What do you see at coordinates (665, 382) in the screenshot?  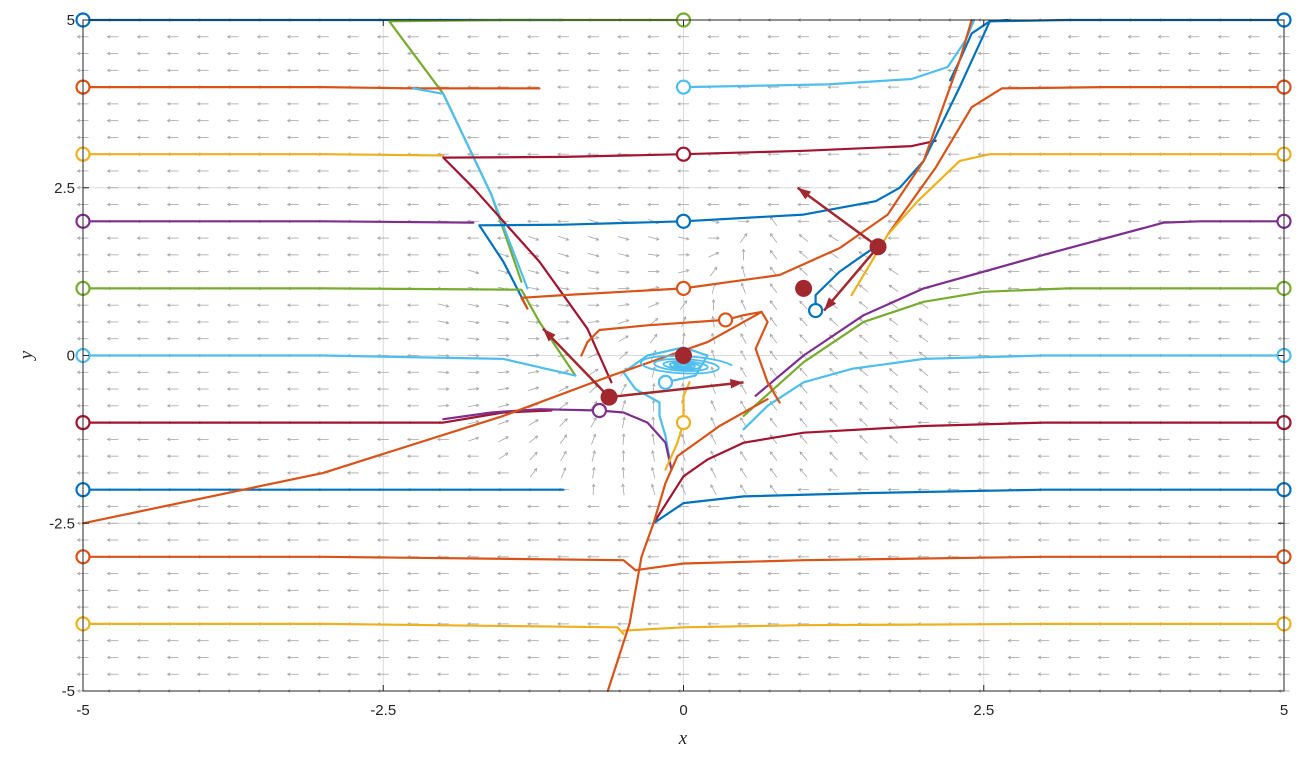 I see `initial-condition-marker` at bounding box center [665, 382].